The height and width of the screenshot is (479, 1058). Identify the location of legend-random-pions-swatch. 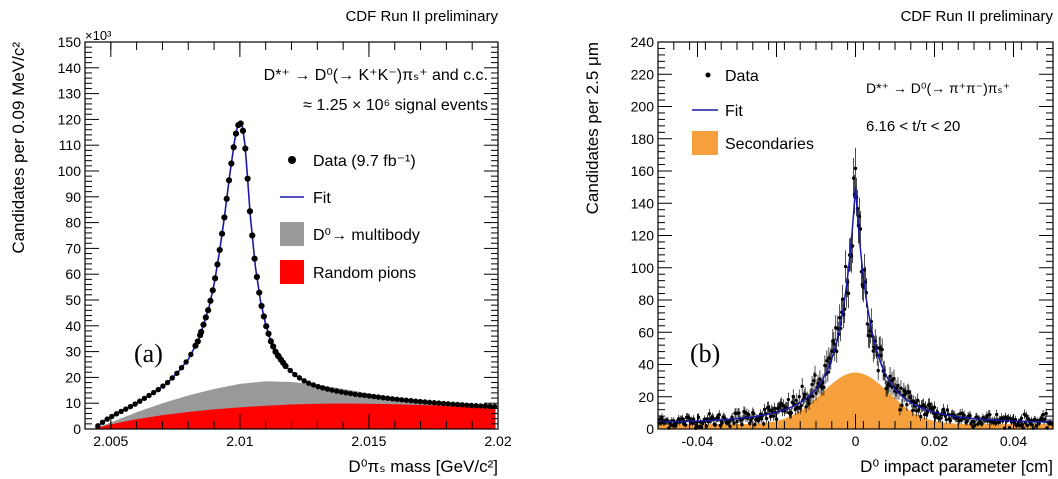
(292, 272).